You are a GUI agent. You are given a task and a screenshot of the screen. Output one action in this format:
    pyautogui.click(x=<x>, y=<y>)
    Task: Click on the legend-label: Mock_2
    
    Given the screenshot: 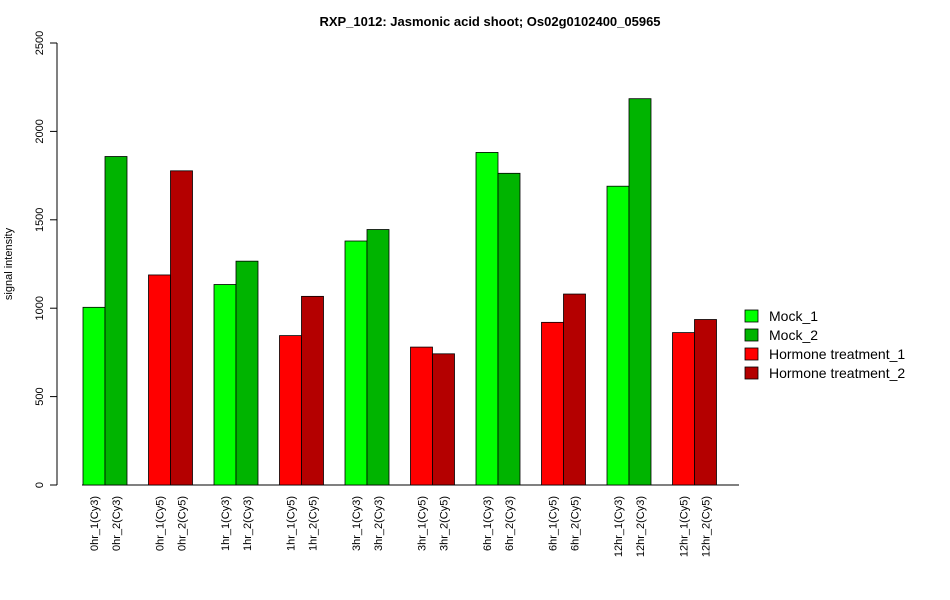 What is the action you would take?
    pyautogui.click(x=793, y=335)
    